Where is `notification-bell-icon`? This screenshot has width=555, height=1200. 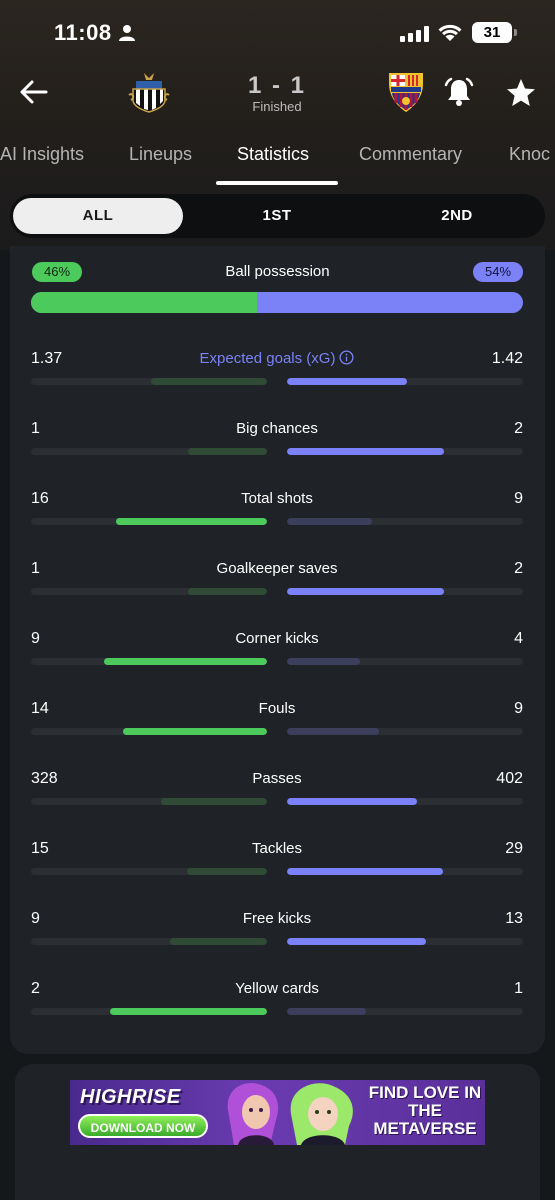 notification-bell-icon is located at coordinates (459, 92).